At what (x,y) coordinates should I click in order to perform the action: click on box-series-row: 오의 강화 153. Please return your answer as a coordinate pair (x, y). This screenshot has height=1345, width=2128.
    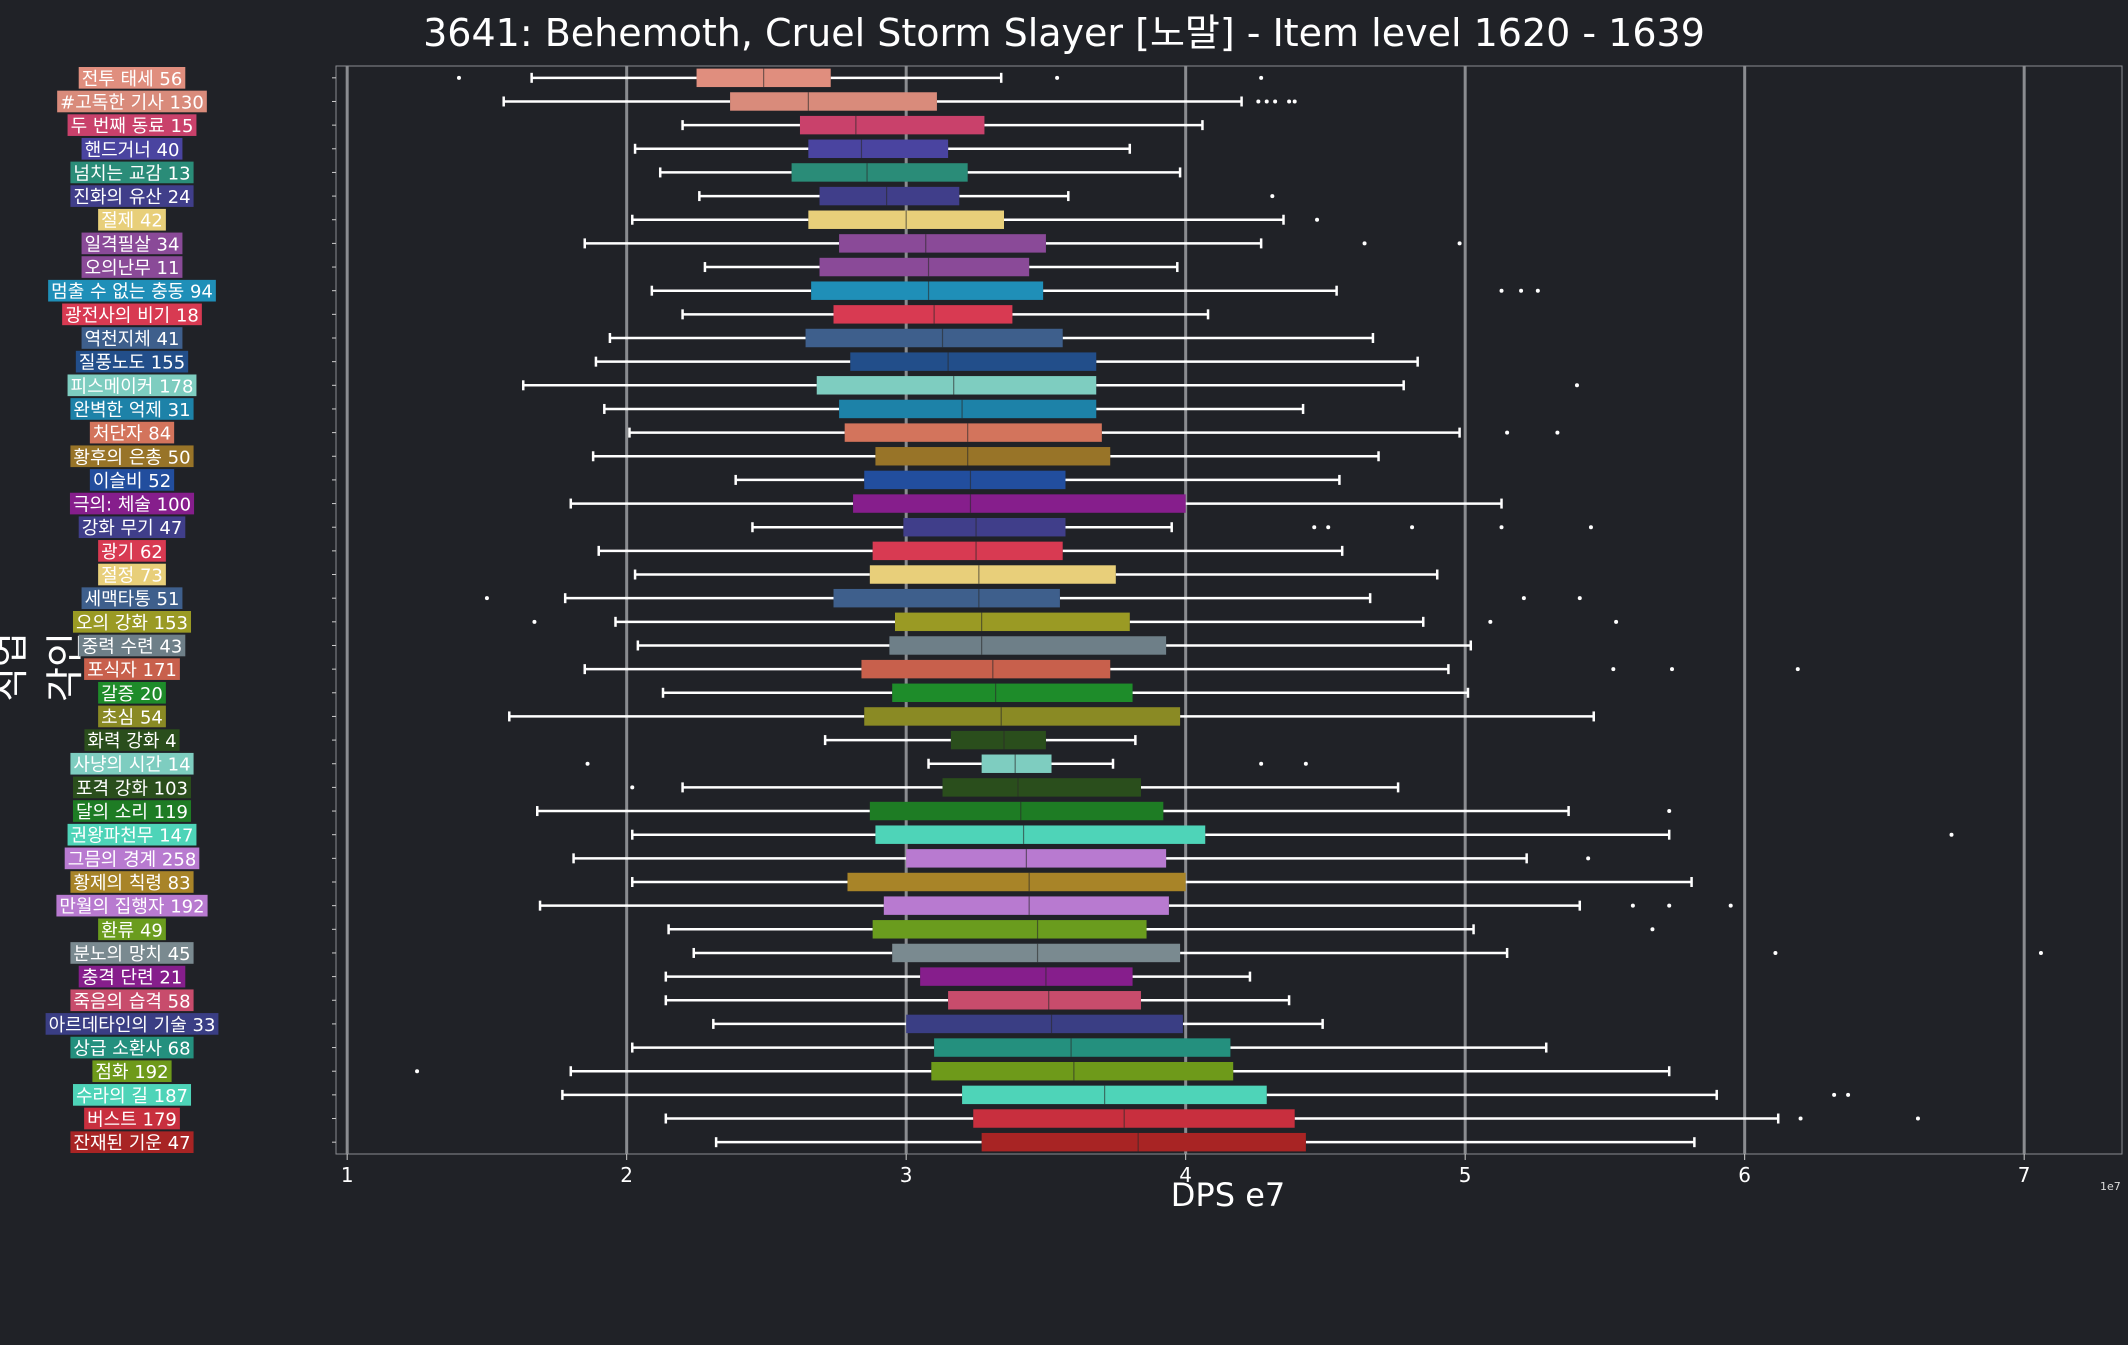
    Looking at the image, I should click on (845, 622).